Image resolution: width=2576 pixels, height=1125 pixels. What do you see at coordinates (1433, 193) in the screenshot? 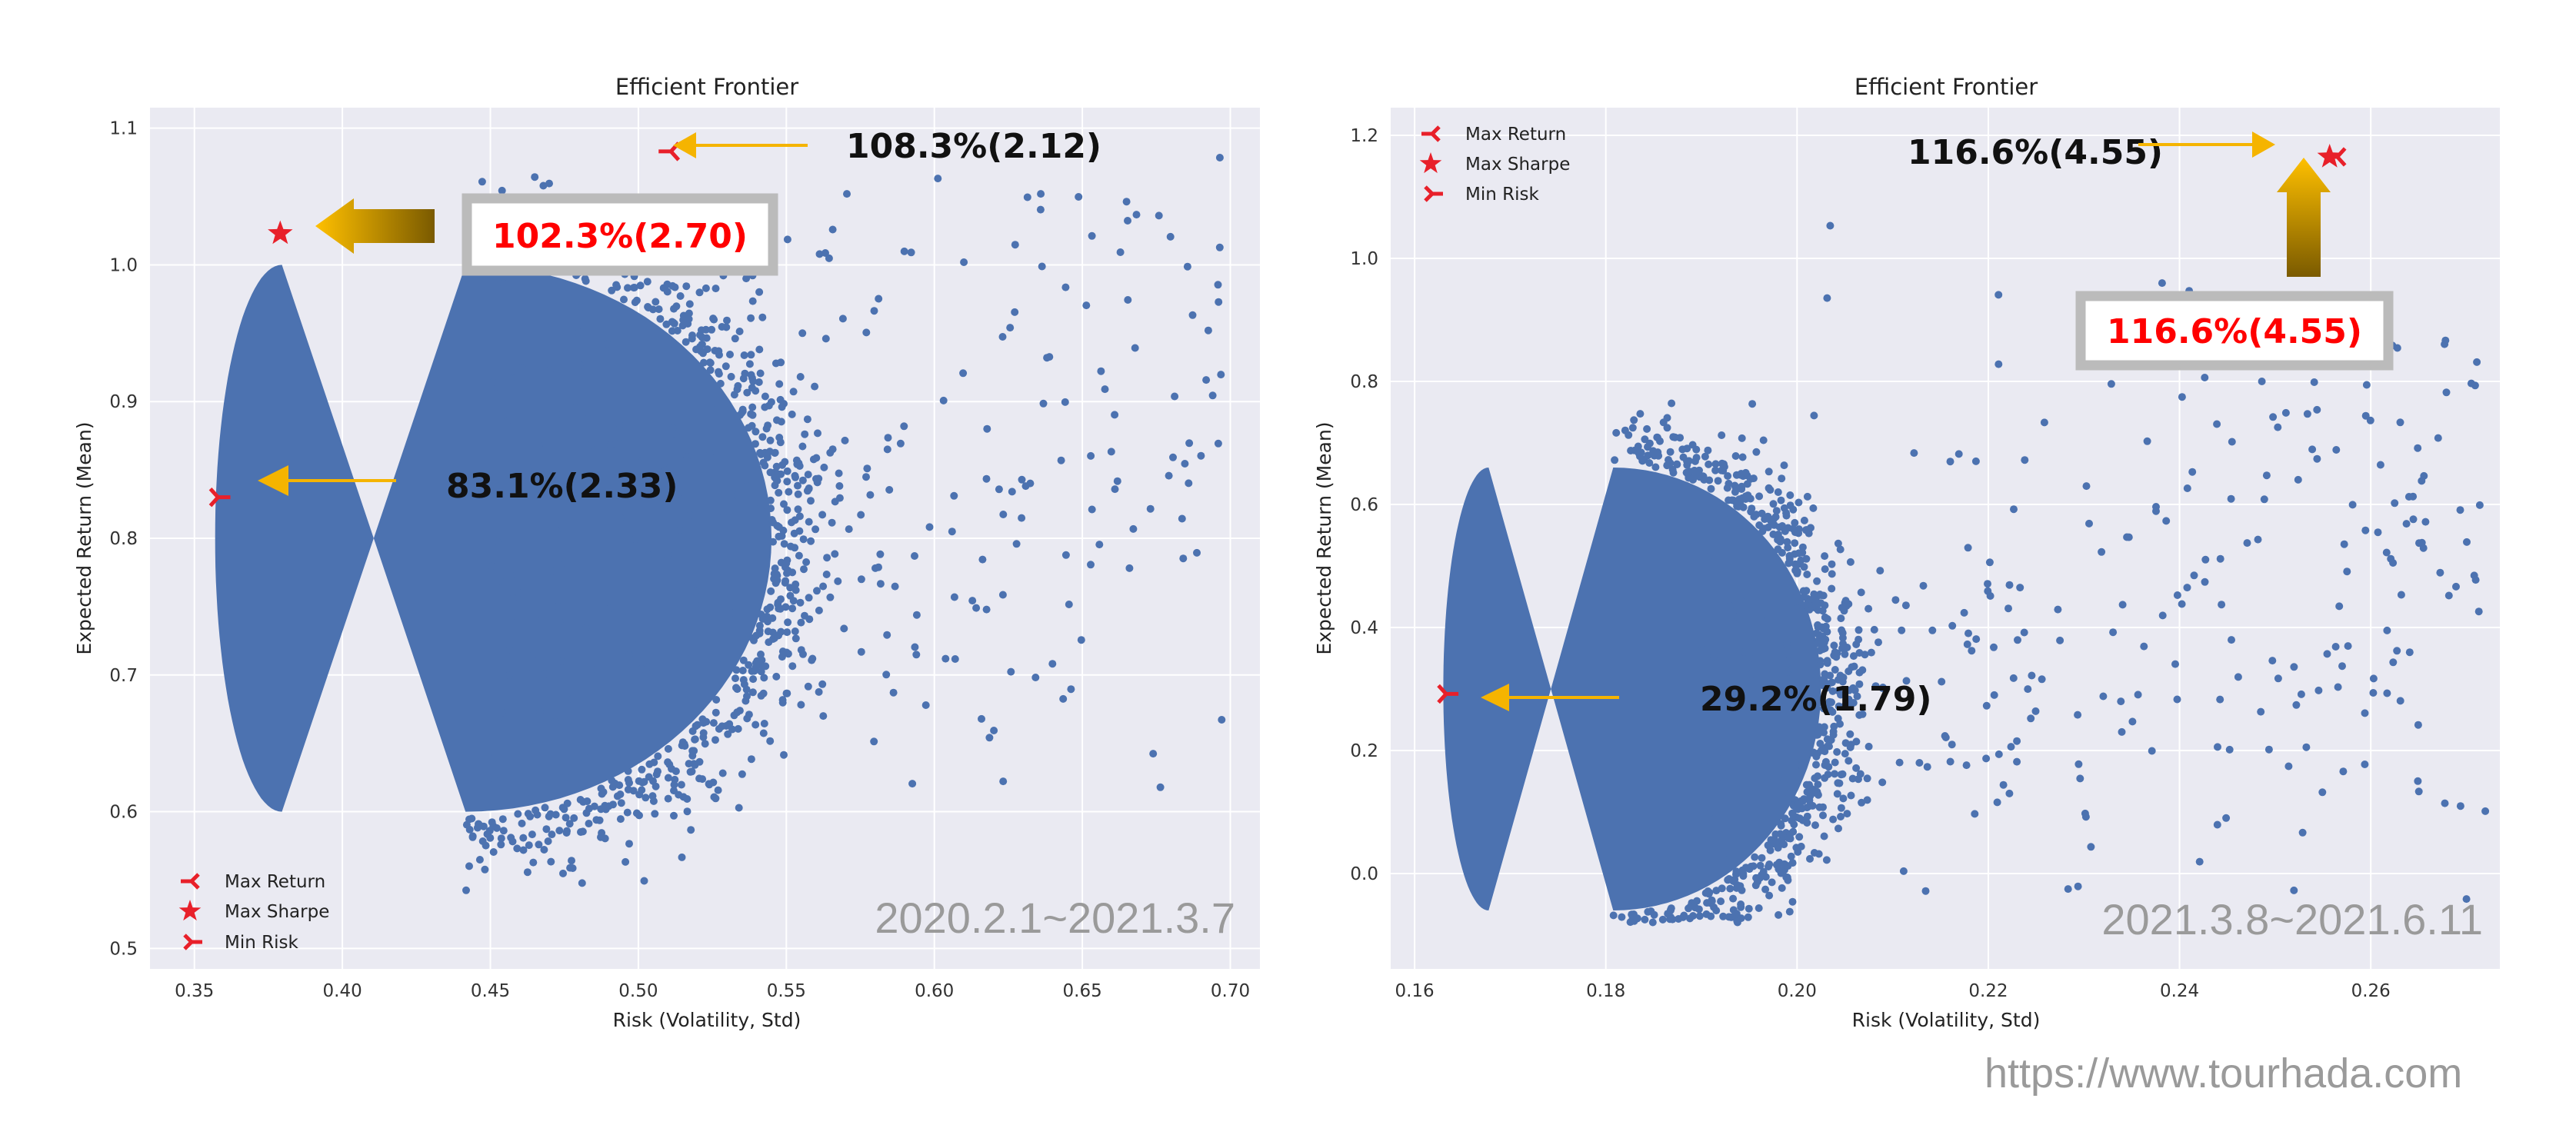
I see `legend-min-risk-icon` at bounding box center [1433, 193].